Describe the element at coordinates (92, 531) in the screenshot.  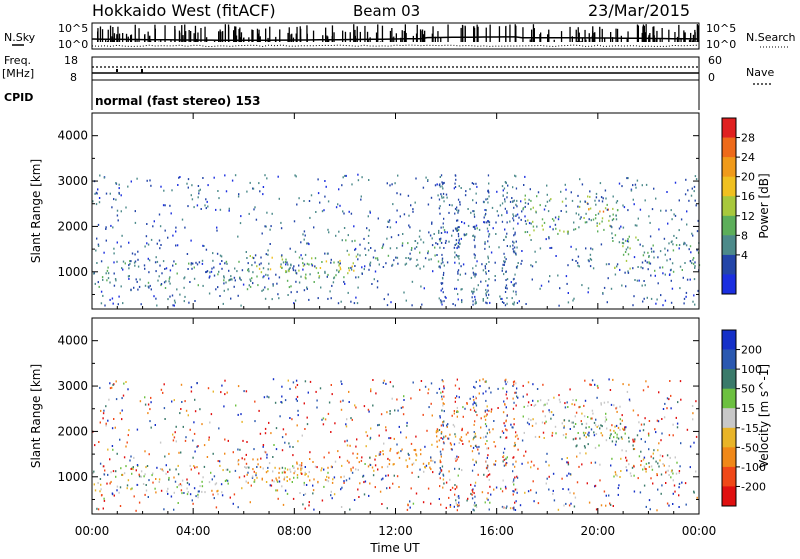
I see `x-tick-label: 00:00` at that location.